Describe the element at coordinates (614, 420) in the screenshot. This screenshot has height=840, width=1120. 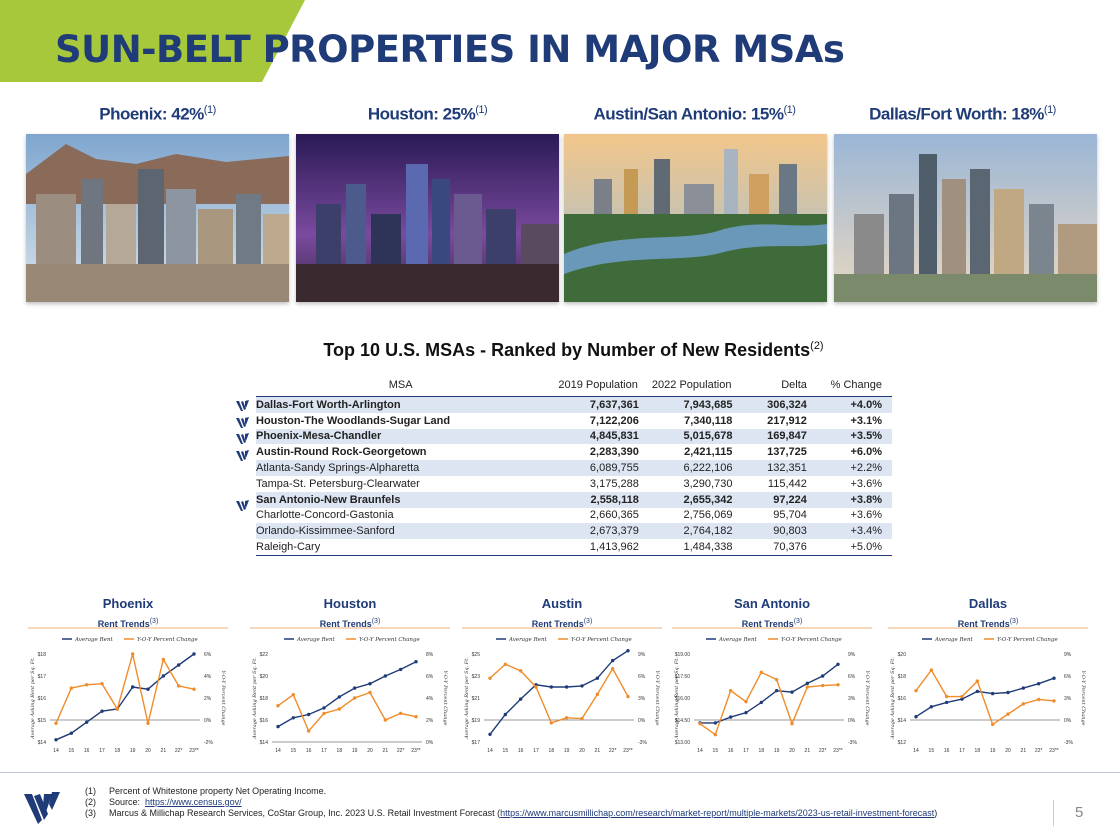
I see `cell-2019: 7,122,206` at that location.